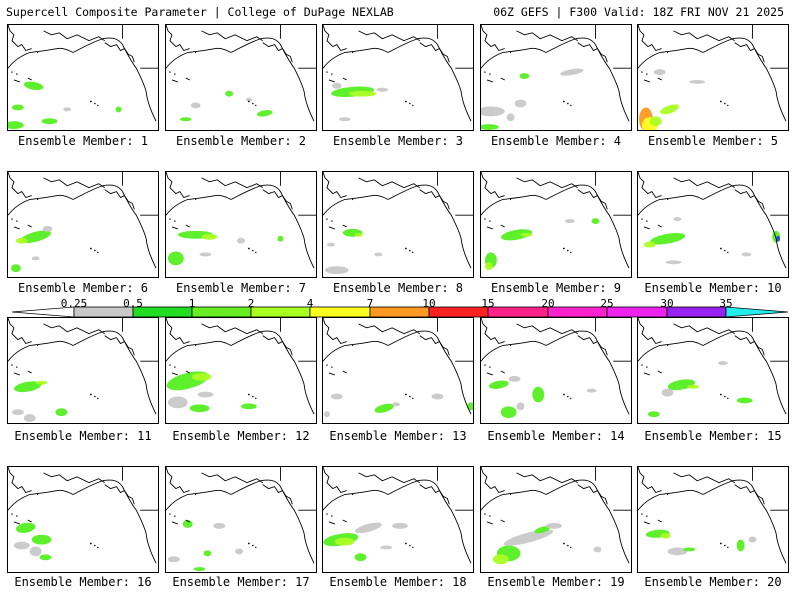 The image size is (800, 600). Describe the element at coordinates (83, 141) in the screenshot. I see `panel-caption: Ensemble Member: 1` at that location.